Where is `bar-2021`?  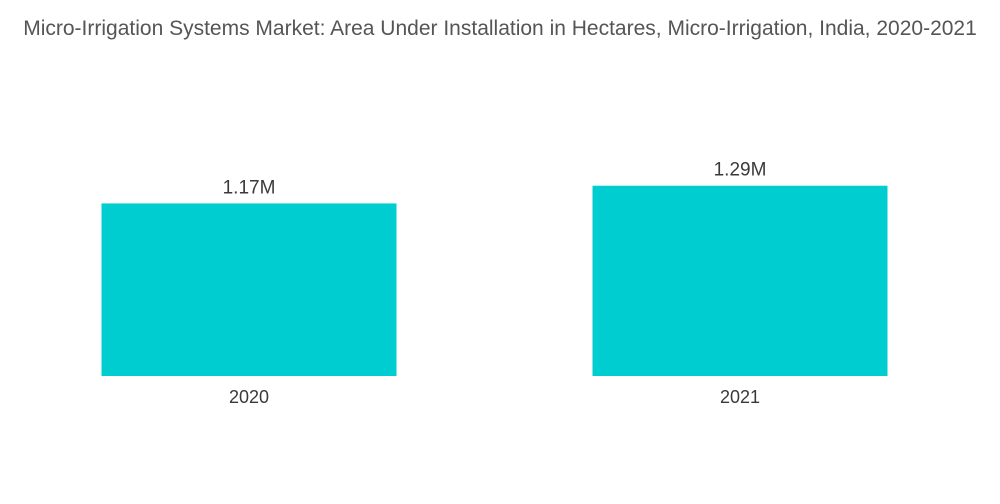
bar-2021 is located at coordinates (740, 280).